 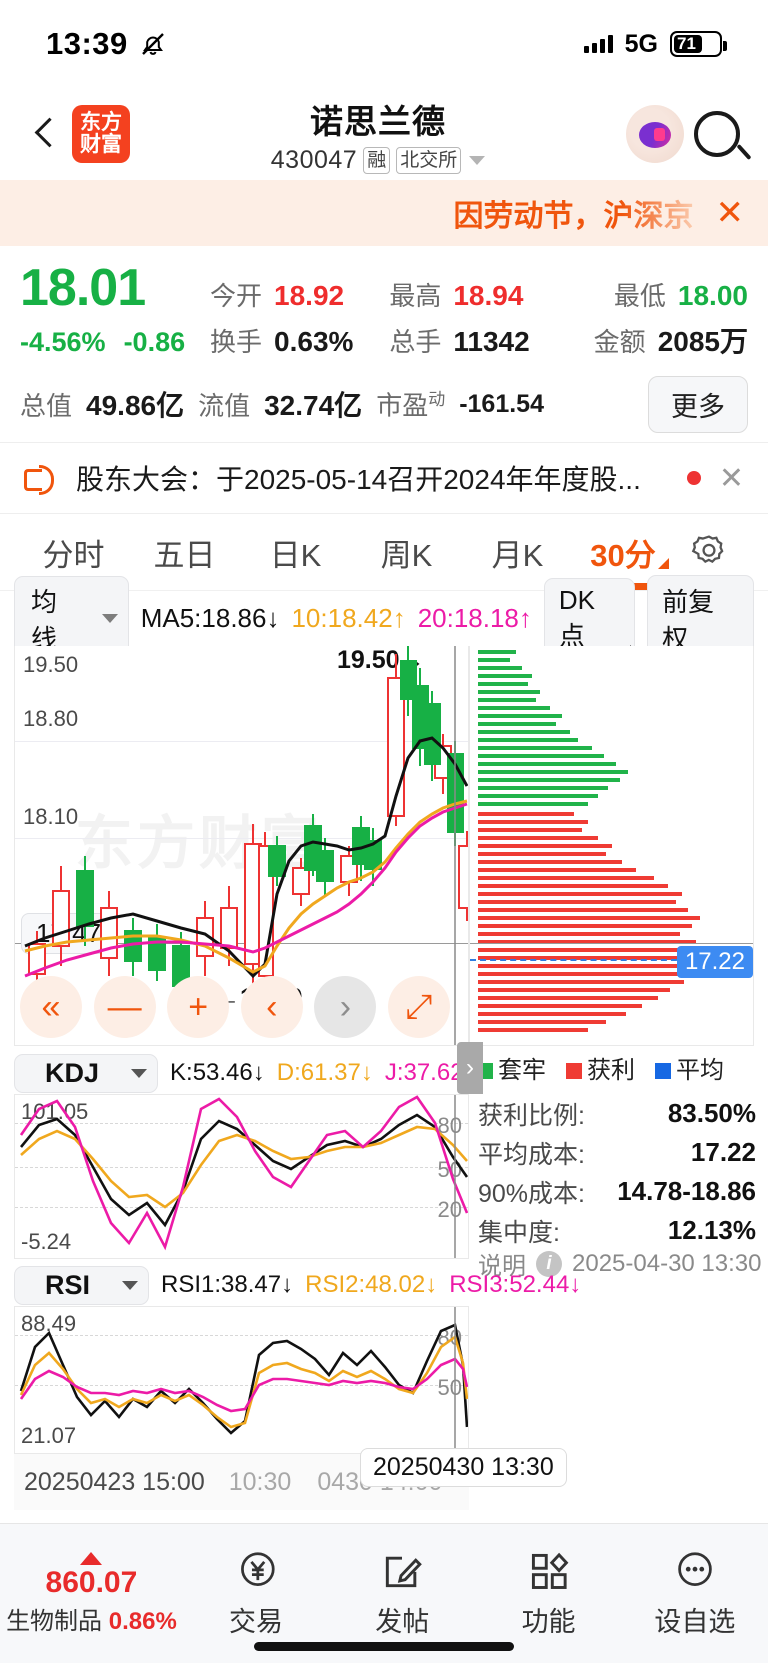 What do you see at coordinates (378, 160) in the screenshot?
I see `stock-meta: 430047 融 北交所` at bounding box center [378, 160].